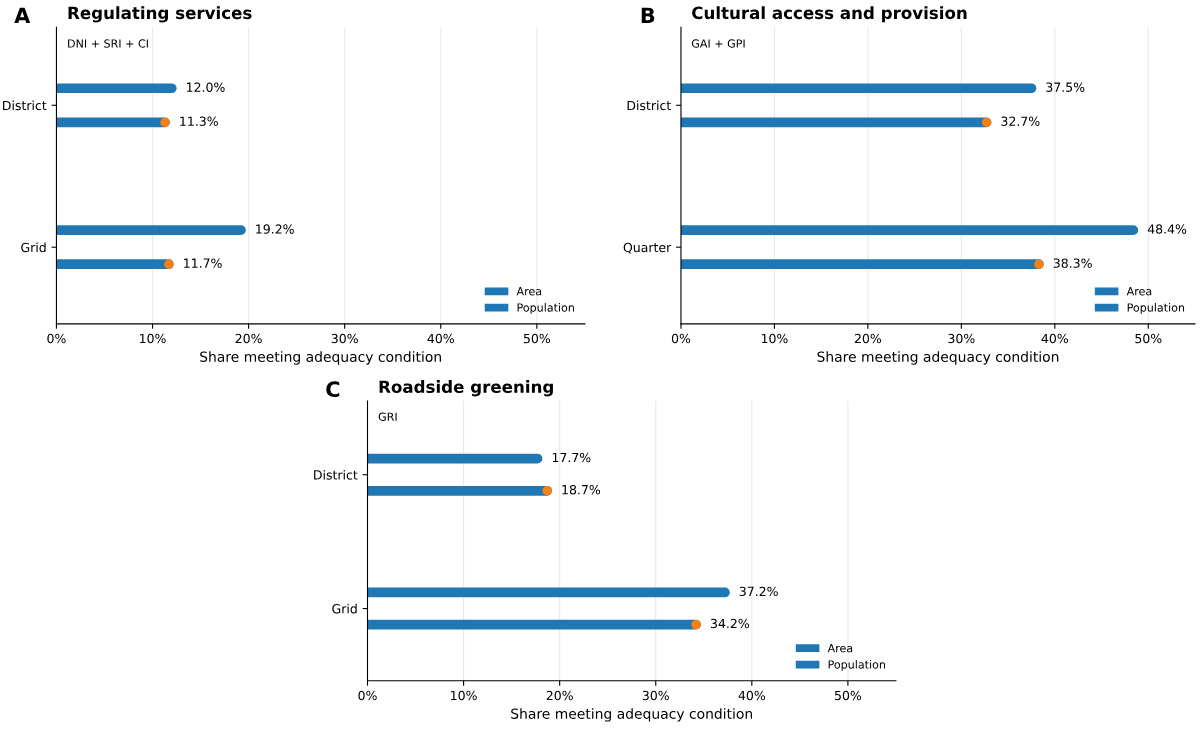  Describe the element at coordinates (758, 591) in the screenshot. I see `data-label: 37.2%` at that location.